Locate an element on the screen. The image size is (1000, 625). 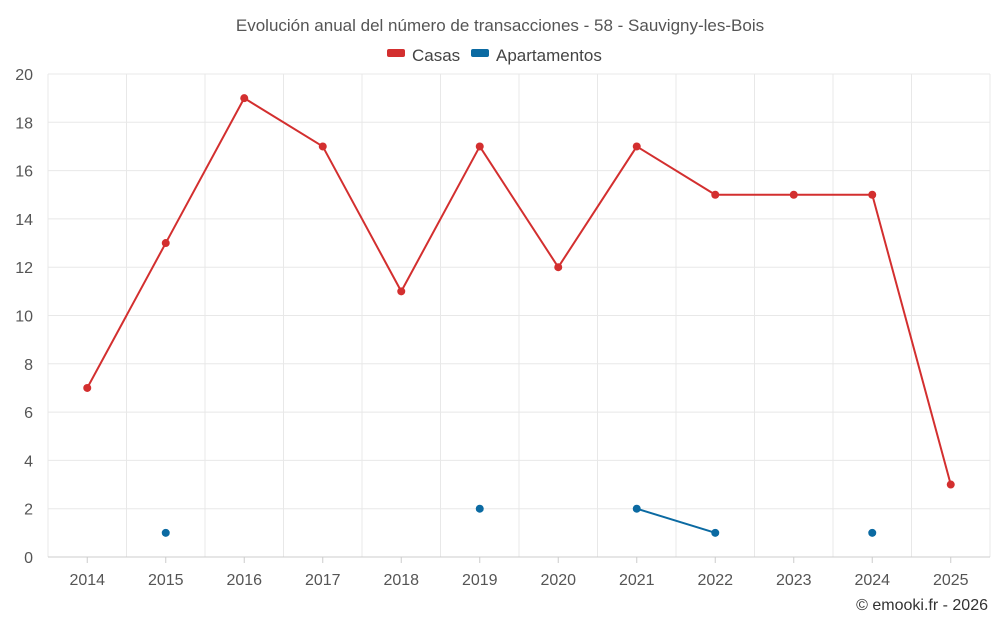
x-tick-label: 2024 is located at coordinates (872, 580).